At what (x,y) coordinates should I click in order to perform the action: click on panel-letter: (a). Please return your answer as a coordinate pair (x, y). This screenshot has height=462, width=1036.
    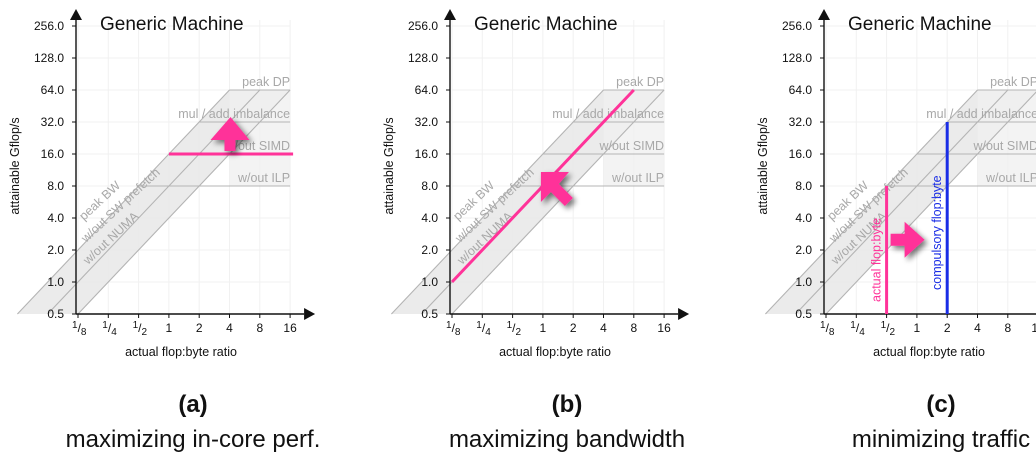
    Looking at the image, I should click on (192, 404).